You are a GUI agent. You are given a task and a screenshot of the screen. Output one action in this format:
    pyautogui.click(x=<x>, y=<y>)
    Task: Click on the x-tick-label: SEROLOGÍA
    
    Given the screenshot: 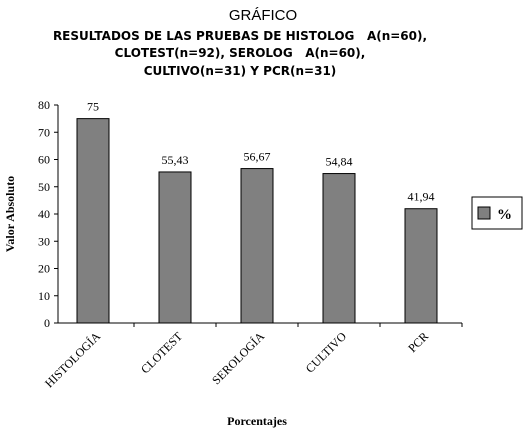 What is the action you would take?
    pyautogui.click(x=238, y=358)
    